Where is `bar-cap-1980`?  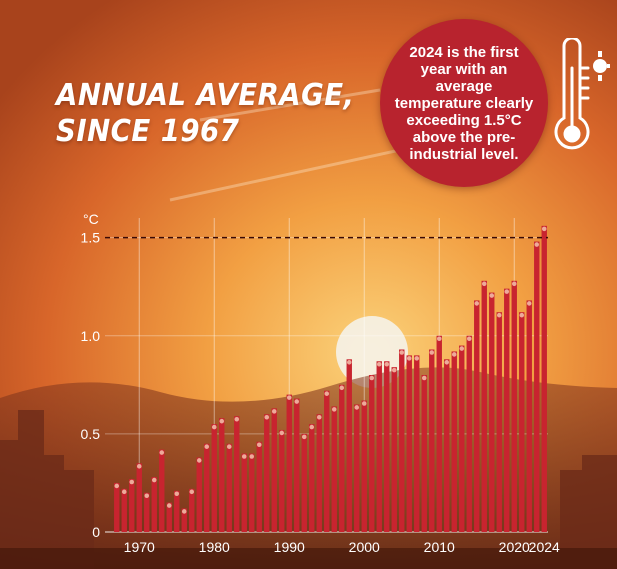 bar-cap-1980 is located at coordinates (214, 427).